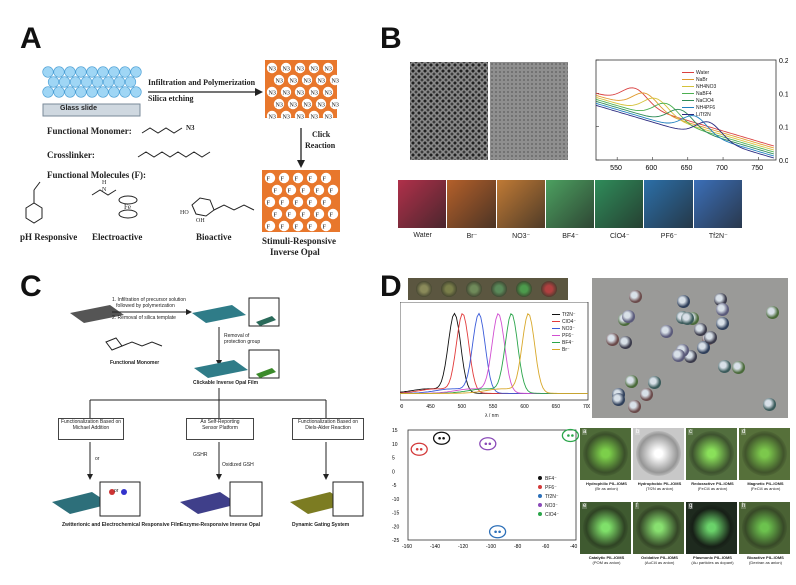  What do you see at coordinates (488, 289) in the screenshot?
I see `bead-photo-strip` at bounding box center [488, 289].